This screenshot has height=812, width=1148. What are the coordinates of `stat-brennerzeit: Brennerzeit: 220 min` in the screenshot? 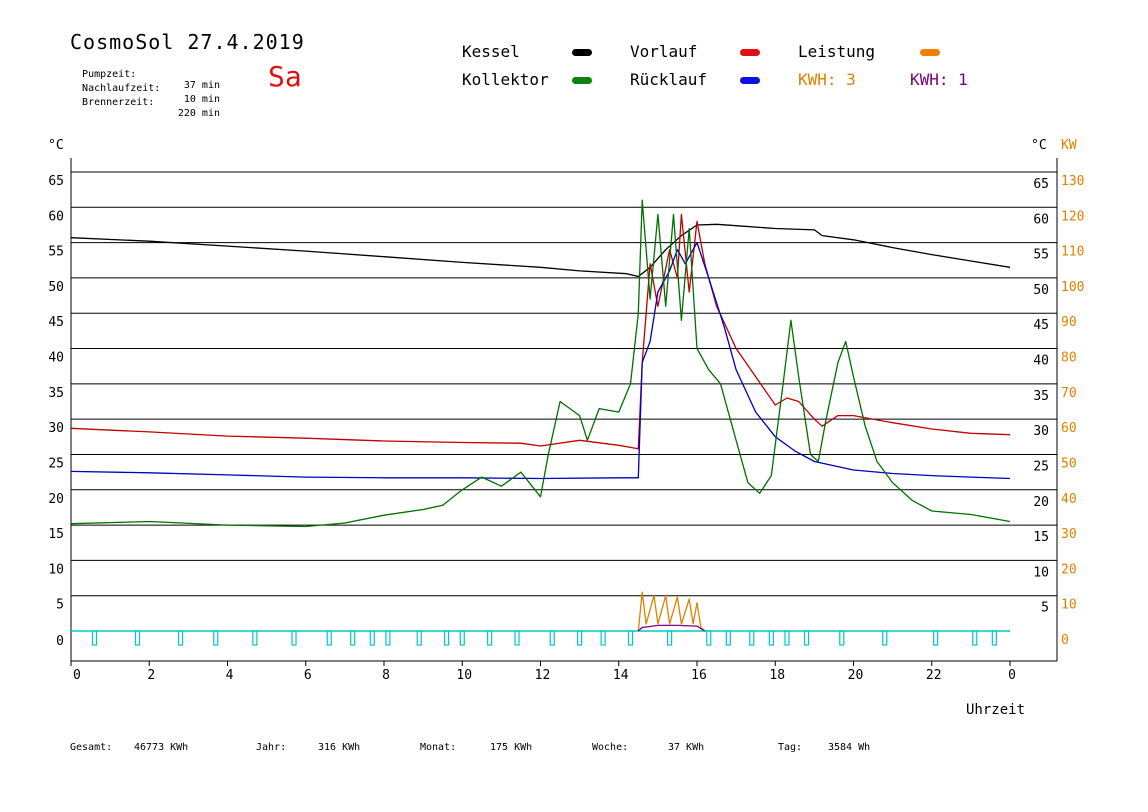 It's located at (145, 102).